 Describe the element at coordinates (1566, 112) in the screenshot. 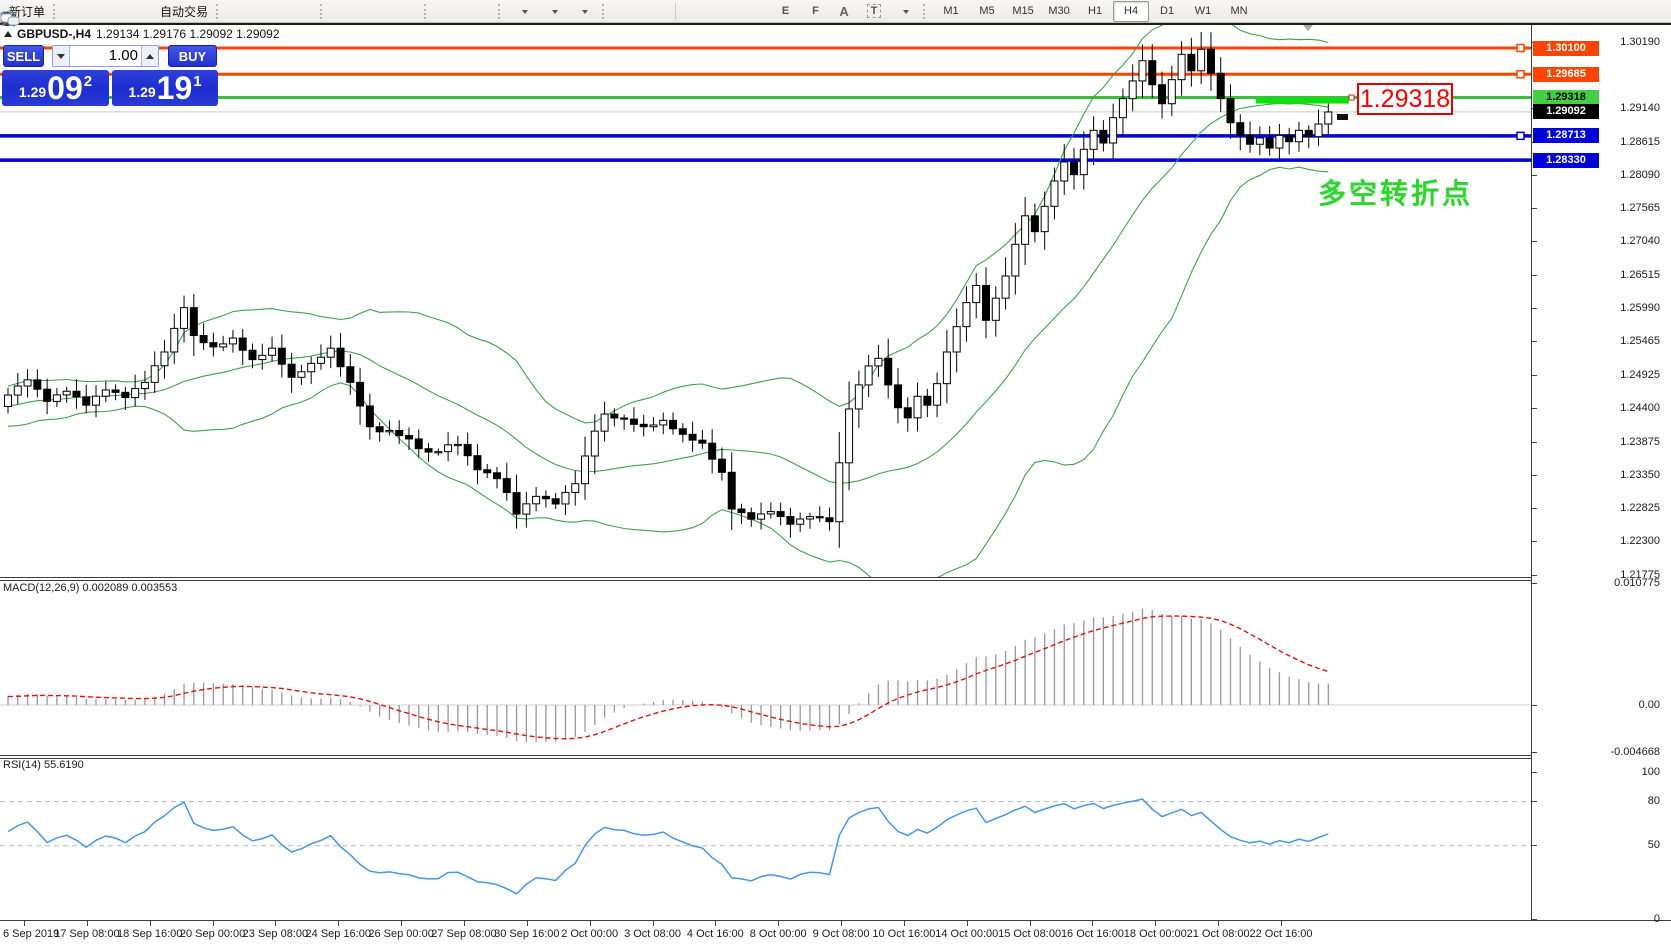

I see `price-level-label-1.29092: 1.29092` at that location.